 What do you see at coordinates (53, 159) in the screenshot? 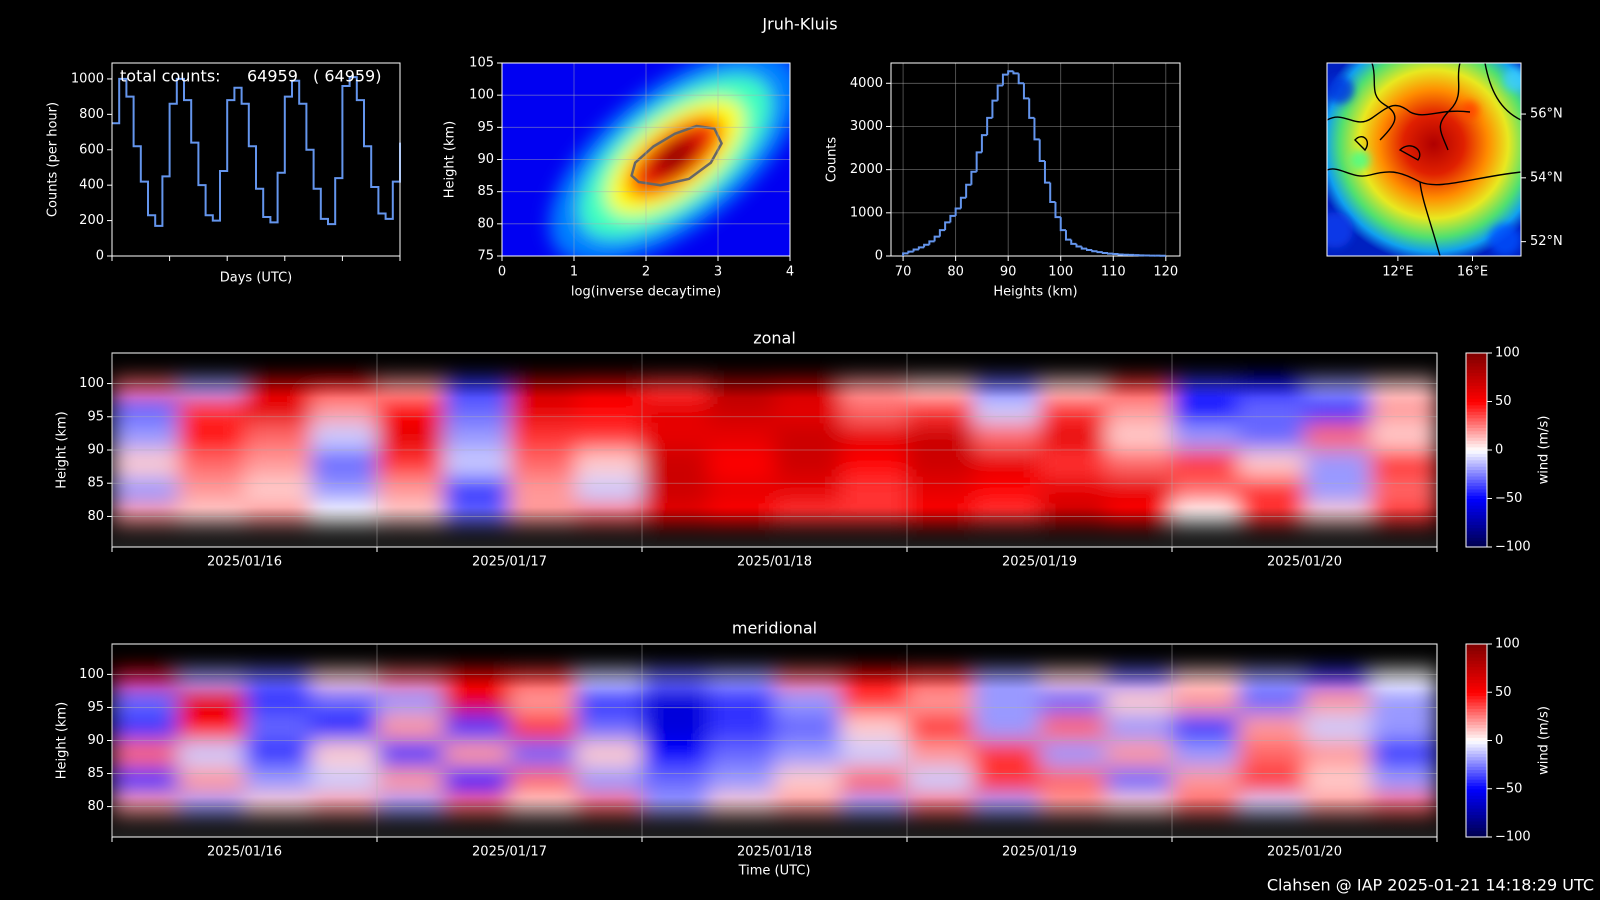
I see `y-axis-label: Counts (per hour)` at bounding box center [53, 159].